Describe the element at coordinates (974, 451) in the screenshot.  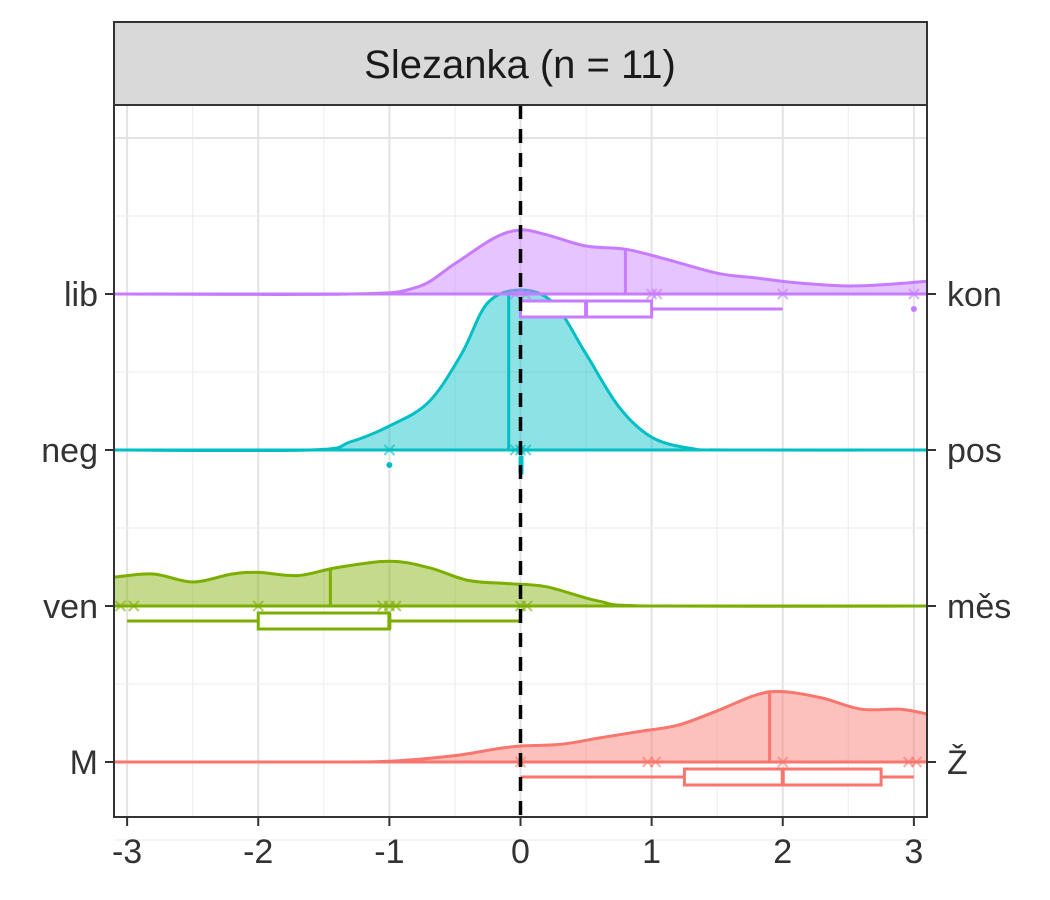
I see `y-tick-label-right: pos` at that location.